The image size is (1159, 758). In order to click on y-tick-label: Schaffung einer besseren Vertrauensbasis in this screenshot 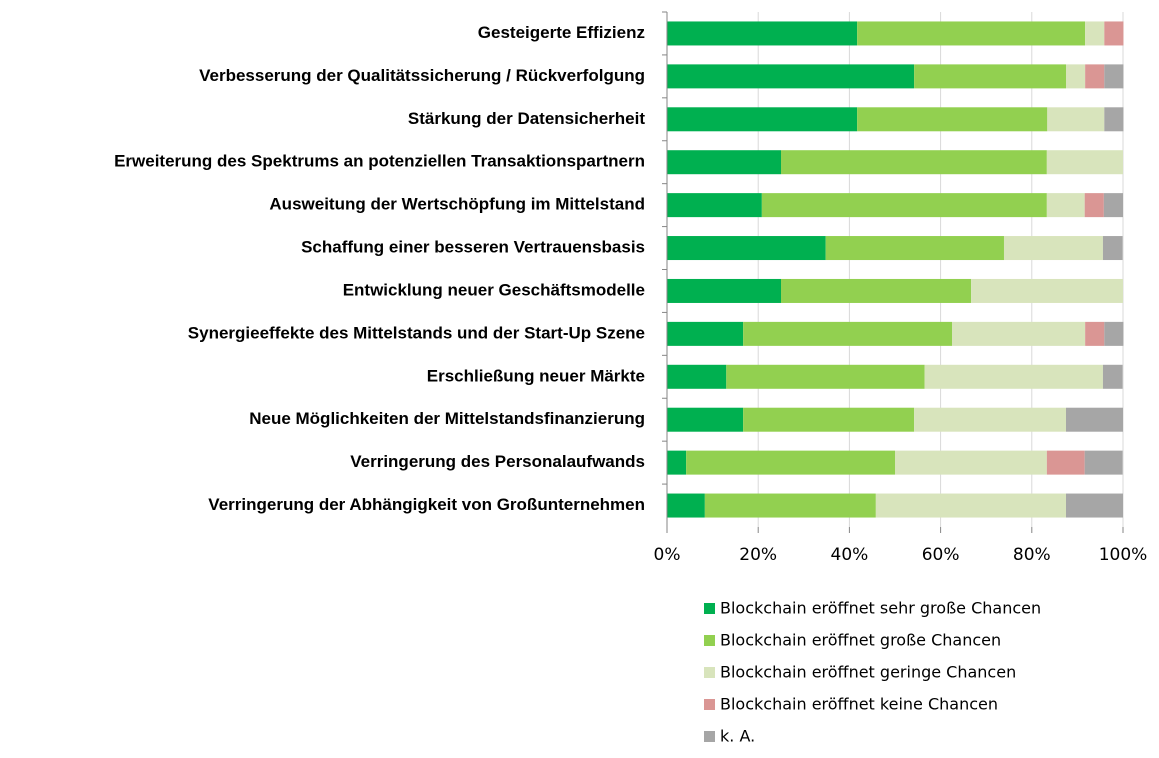, I will do `click(473, 247)`.